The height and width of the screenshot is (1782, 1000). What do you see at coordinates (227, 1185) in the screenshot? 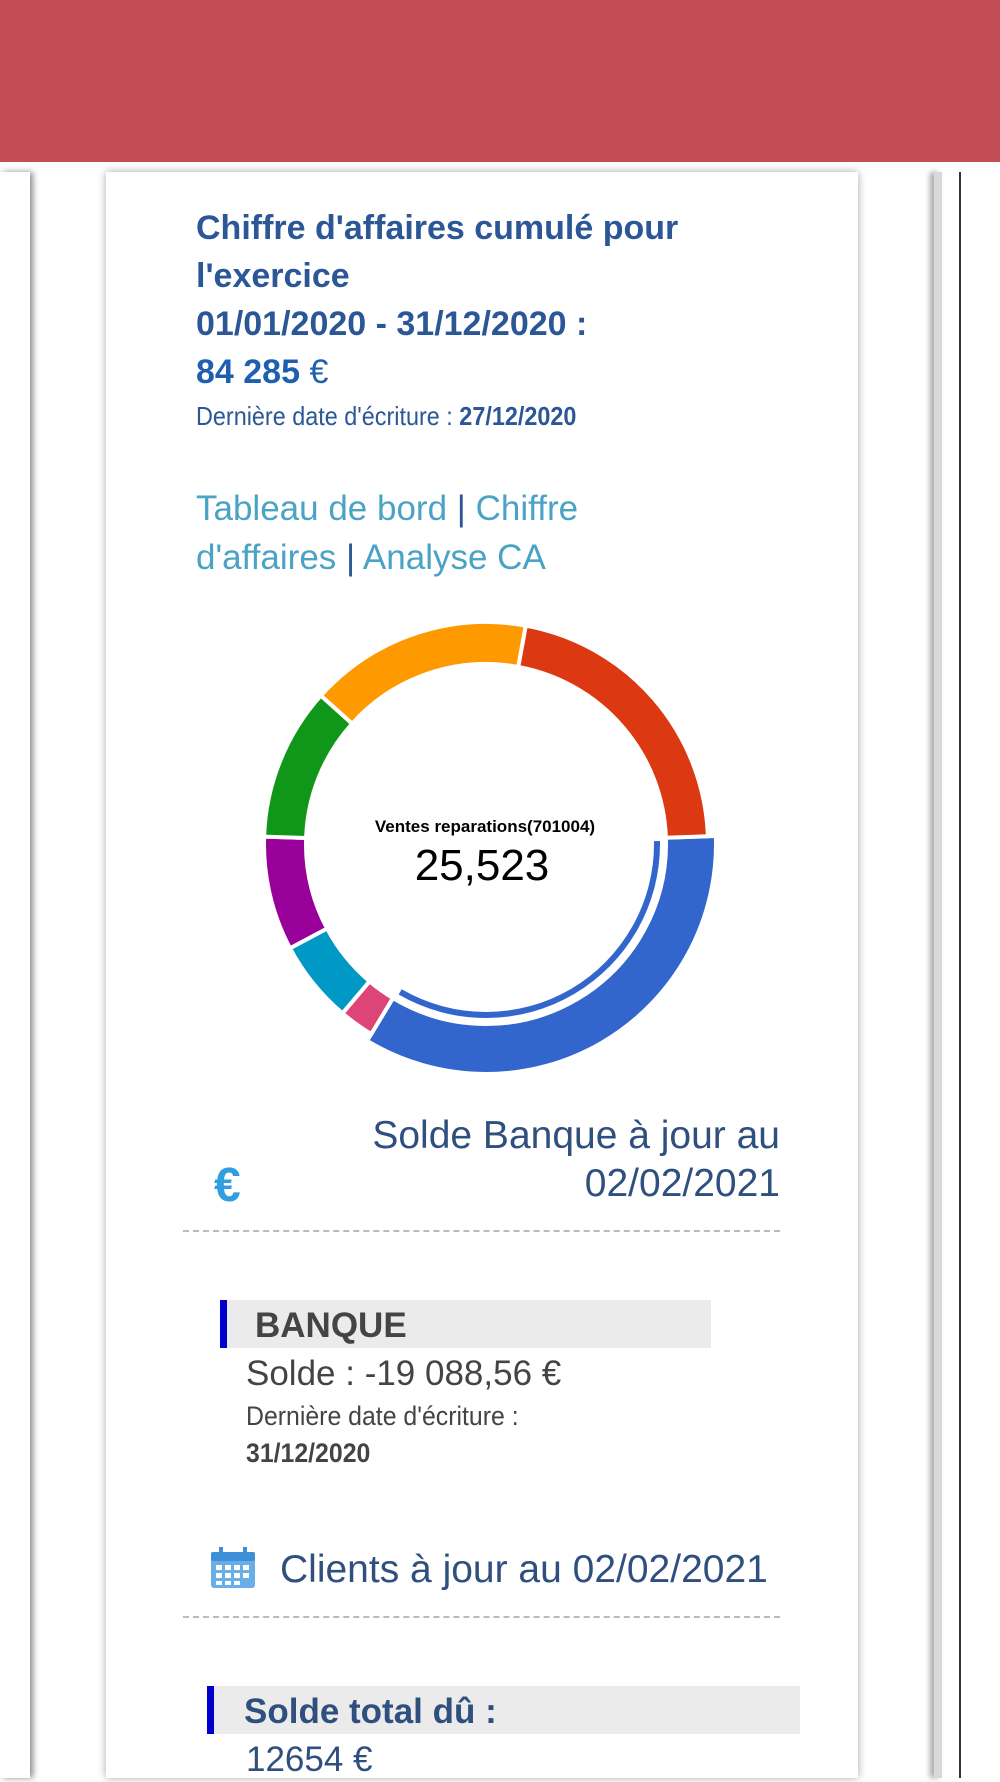
I see `euro-icon: €` at bounding box center [227, 1185].